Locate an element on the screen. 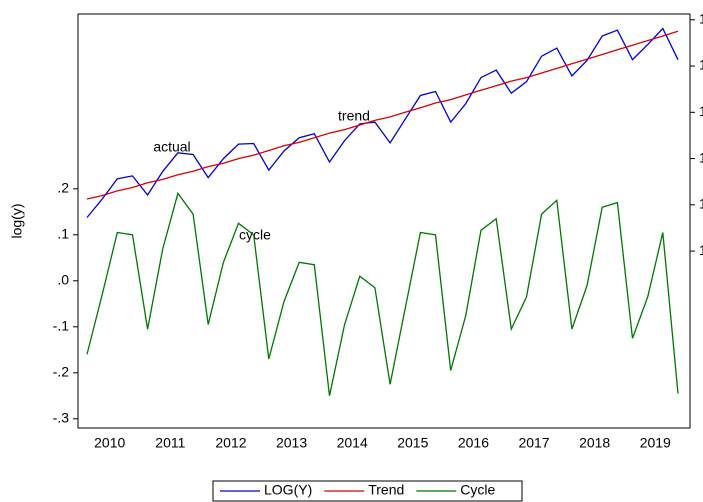 This screenshot has height=502, width=703. y2-tick-label: 12.4 is located at coordinates (701, 204).